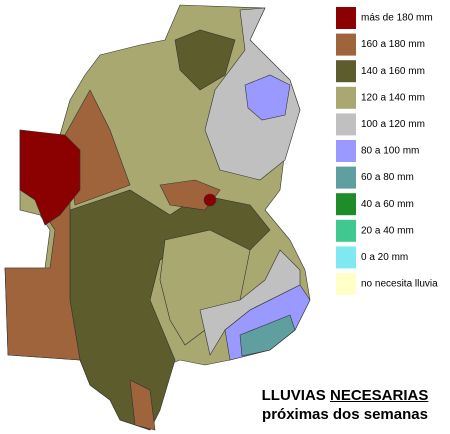 The image size is (450, 434). Describe the element at coordinates (387, 177) in the screenshot. I see `legend-label: 60 a 80 mm` at that location.